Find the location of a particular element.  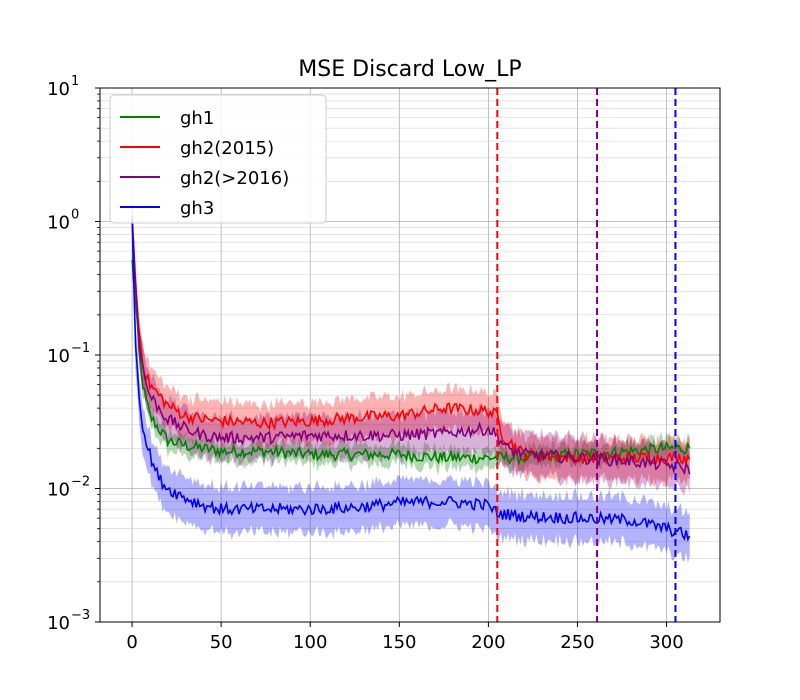

y-tick-exponent: −2 is located at coordinates (80, 482).